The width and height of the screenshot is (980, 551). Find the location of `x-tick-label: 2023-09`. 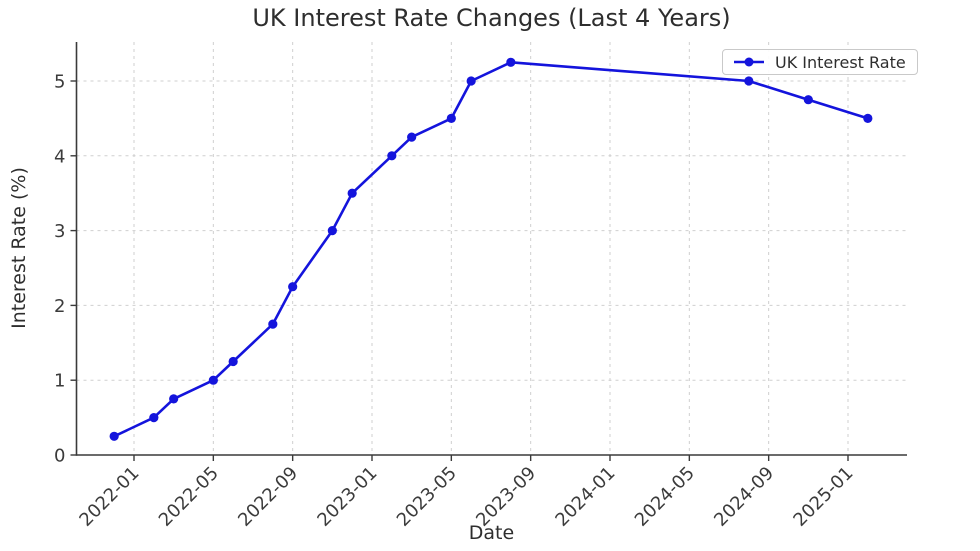

x-tick-label: 2023-09 is located at coordinates (506, 497).